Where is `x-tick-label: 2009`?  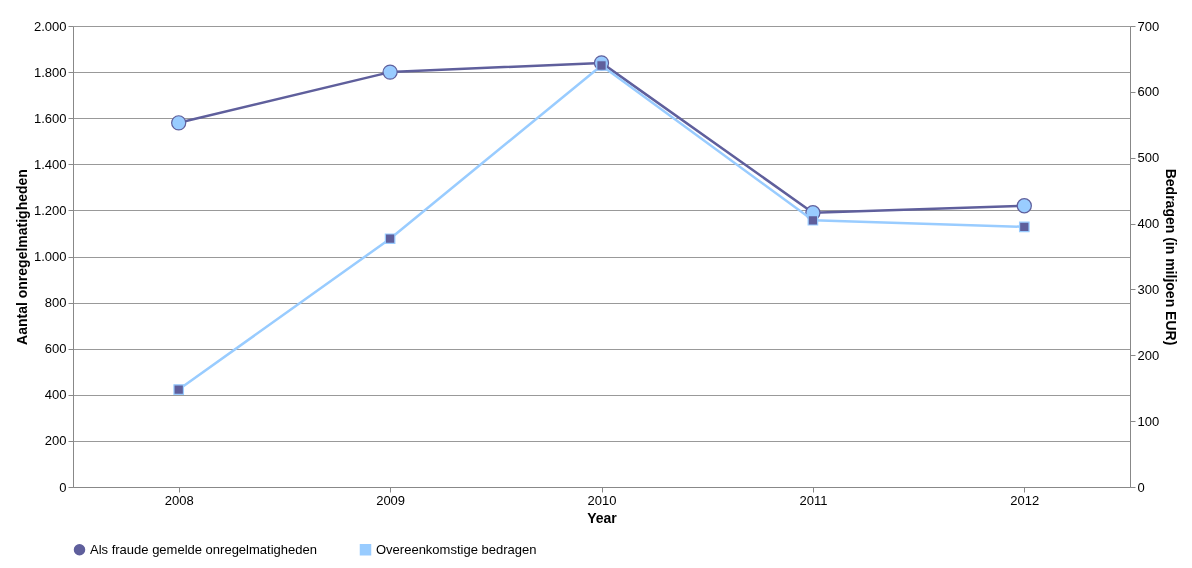
x-tick-label: 2009 is located at coordinates (391, 500).